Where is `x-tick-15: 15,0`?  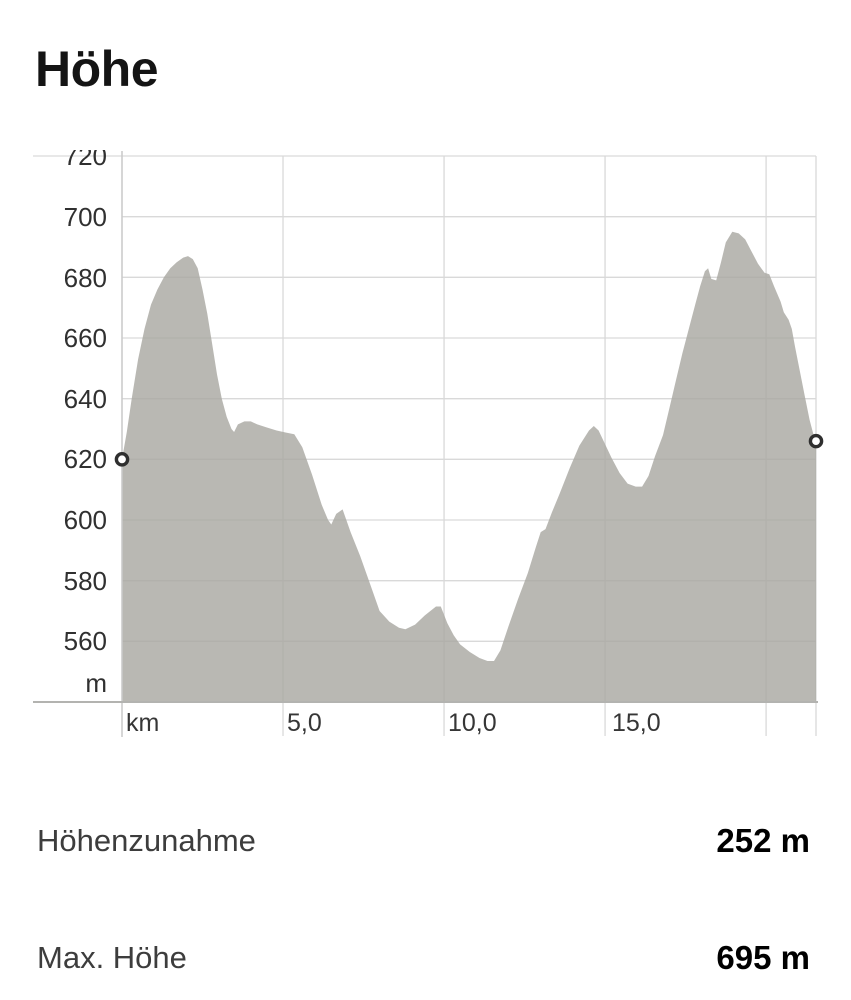
x-tick-15: 15,0 is located at coordinates (636, 723).